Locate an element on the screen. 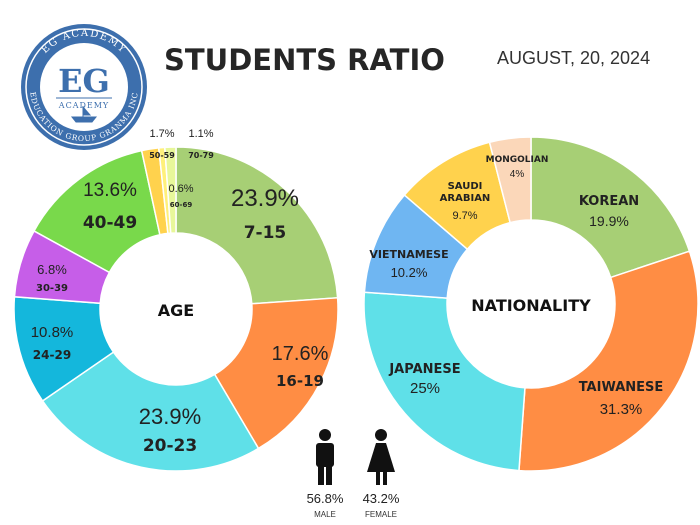 This screenshot has height=525, width=700. center-label: AGE is located at coordinates (176, 310).